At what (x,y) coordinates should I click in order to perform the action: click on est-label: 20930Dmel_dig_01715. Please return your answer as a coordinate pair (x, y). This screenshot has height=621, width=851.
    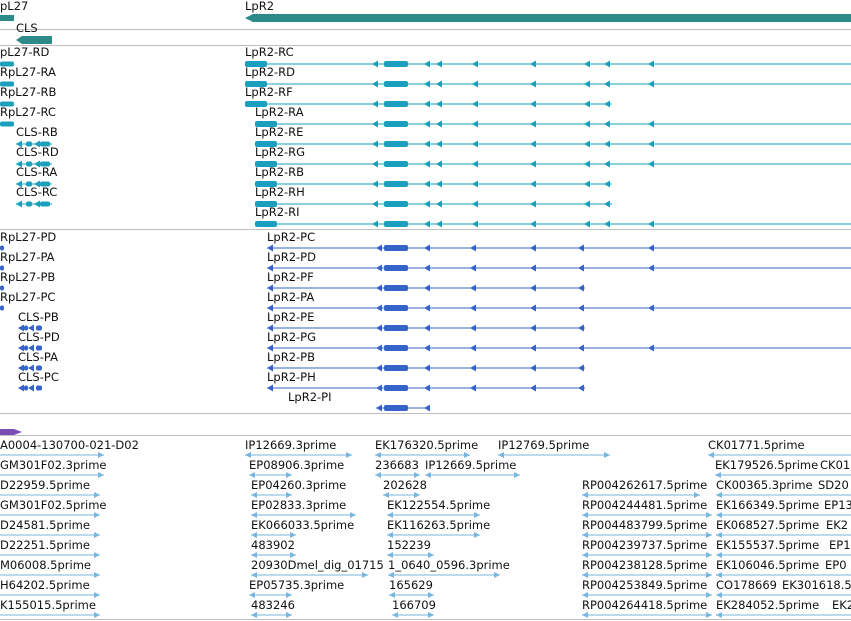
    Looking at the image, I should click on (317, 565).